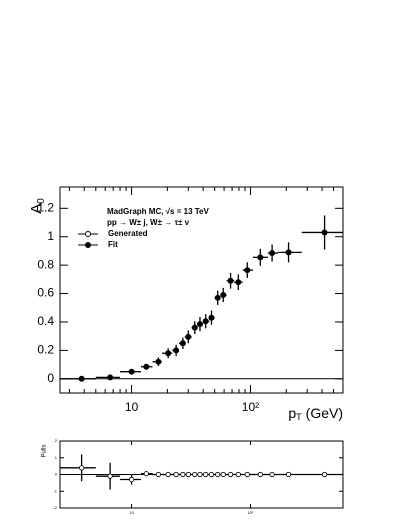  What do you see at coordinates (55, 507) in the screenshot?
I see `y-tick-label: -2` at bounding box center [55, 507].